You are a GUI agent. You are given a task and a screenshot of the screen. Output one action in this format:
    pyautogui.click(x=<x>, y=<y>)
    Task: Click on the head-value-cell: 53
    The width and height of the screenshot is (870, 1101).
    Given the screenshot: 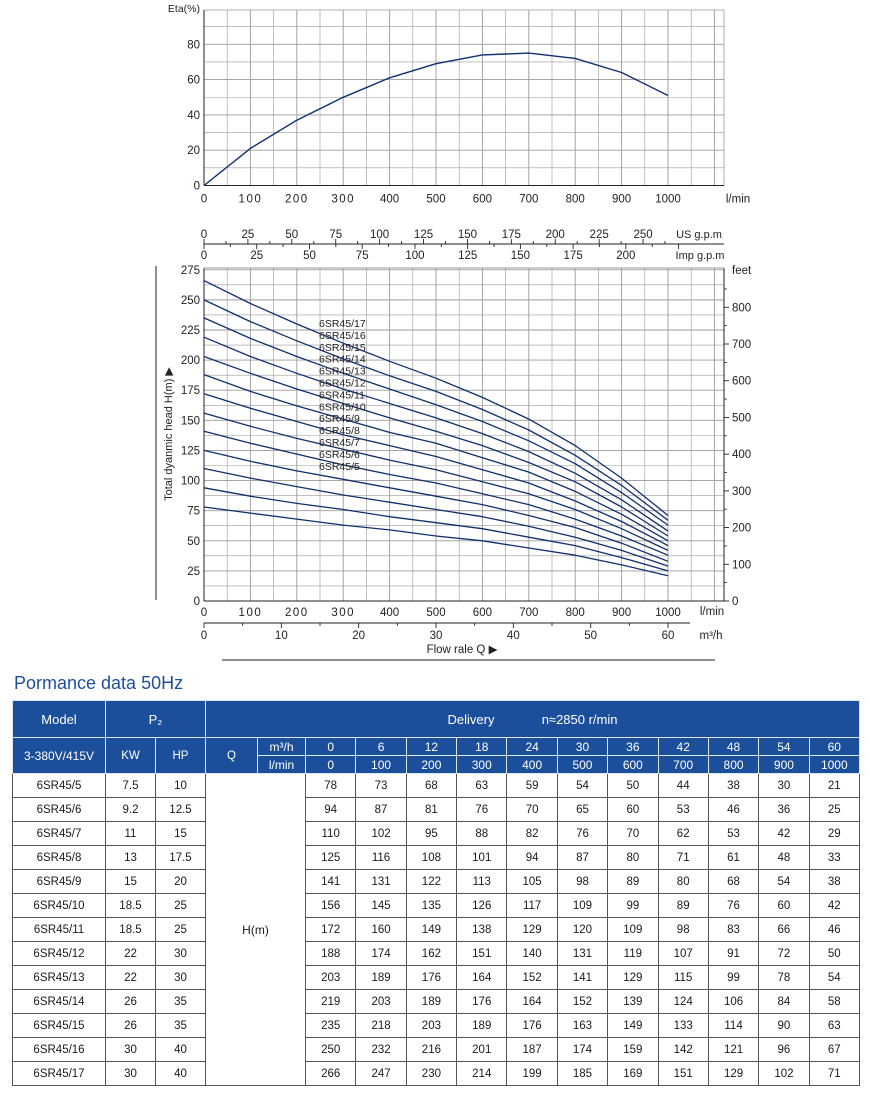 What is the action you would take?
    pyautogui.click(x=733, y=833)
    